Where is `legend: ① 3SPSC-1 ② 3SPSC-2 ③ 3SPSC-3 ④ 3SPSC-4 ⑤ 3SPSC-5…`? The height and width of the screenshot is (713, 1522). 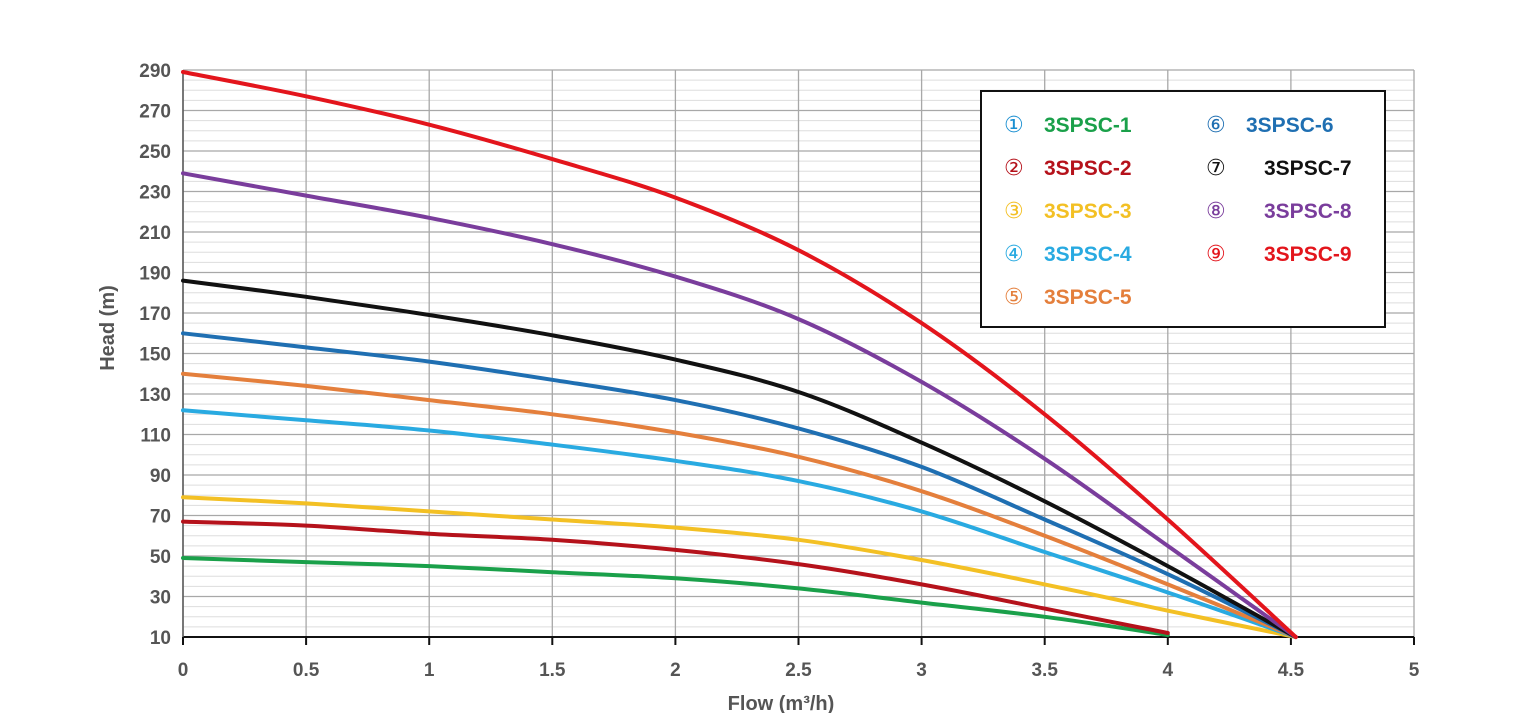
legend: ① 3SPSC-1 ② 3SPSC-2 ③ 3SPSC-3 ④ 3SPSC-4 ⑤ 3SPSC-5… is located at coordinates (1183, 209).